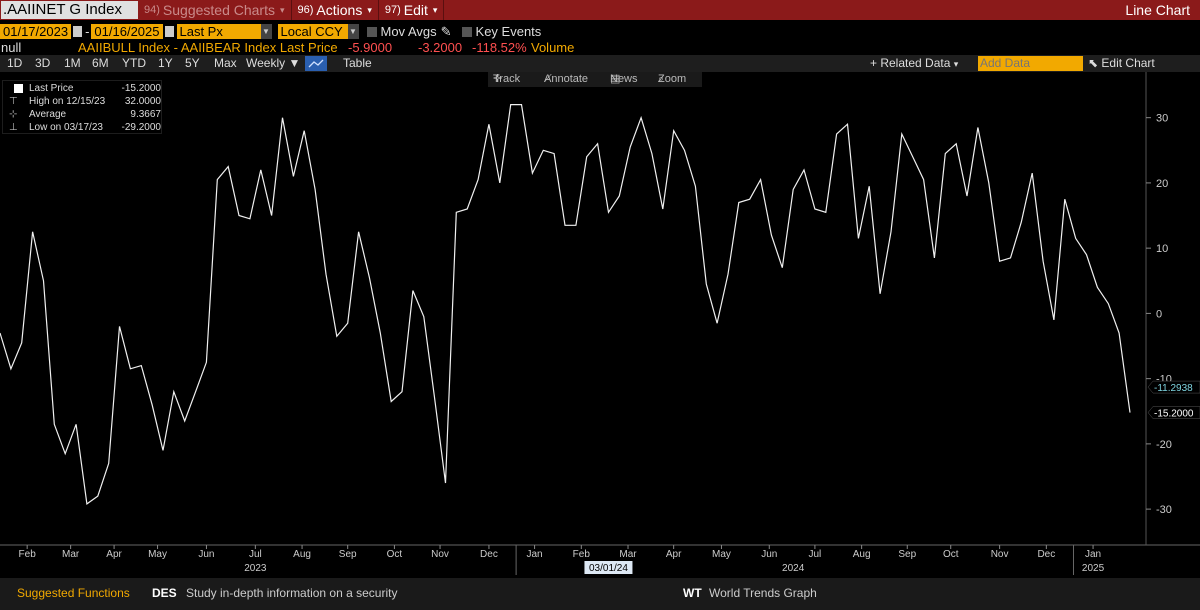 This screenshot has width=1200, height=610. I want to click on legend-low: ⊥ Low on 03/17/23 -29.2000, so click(83, 127).